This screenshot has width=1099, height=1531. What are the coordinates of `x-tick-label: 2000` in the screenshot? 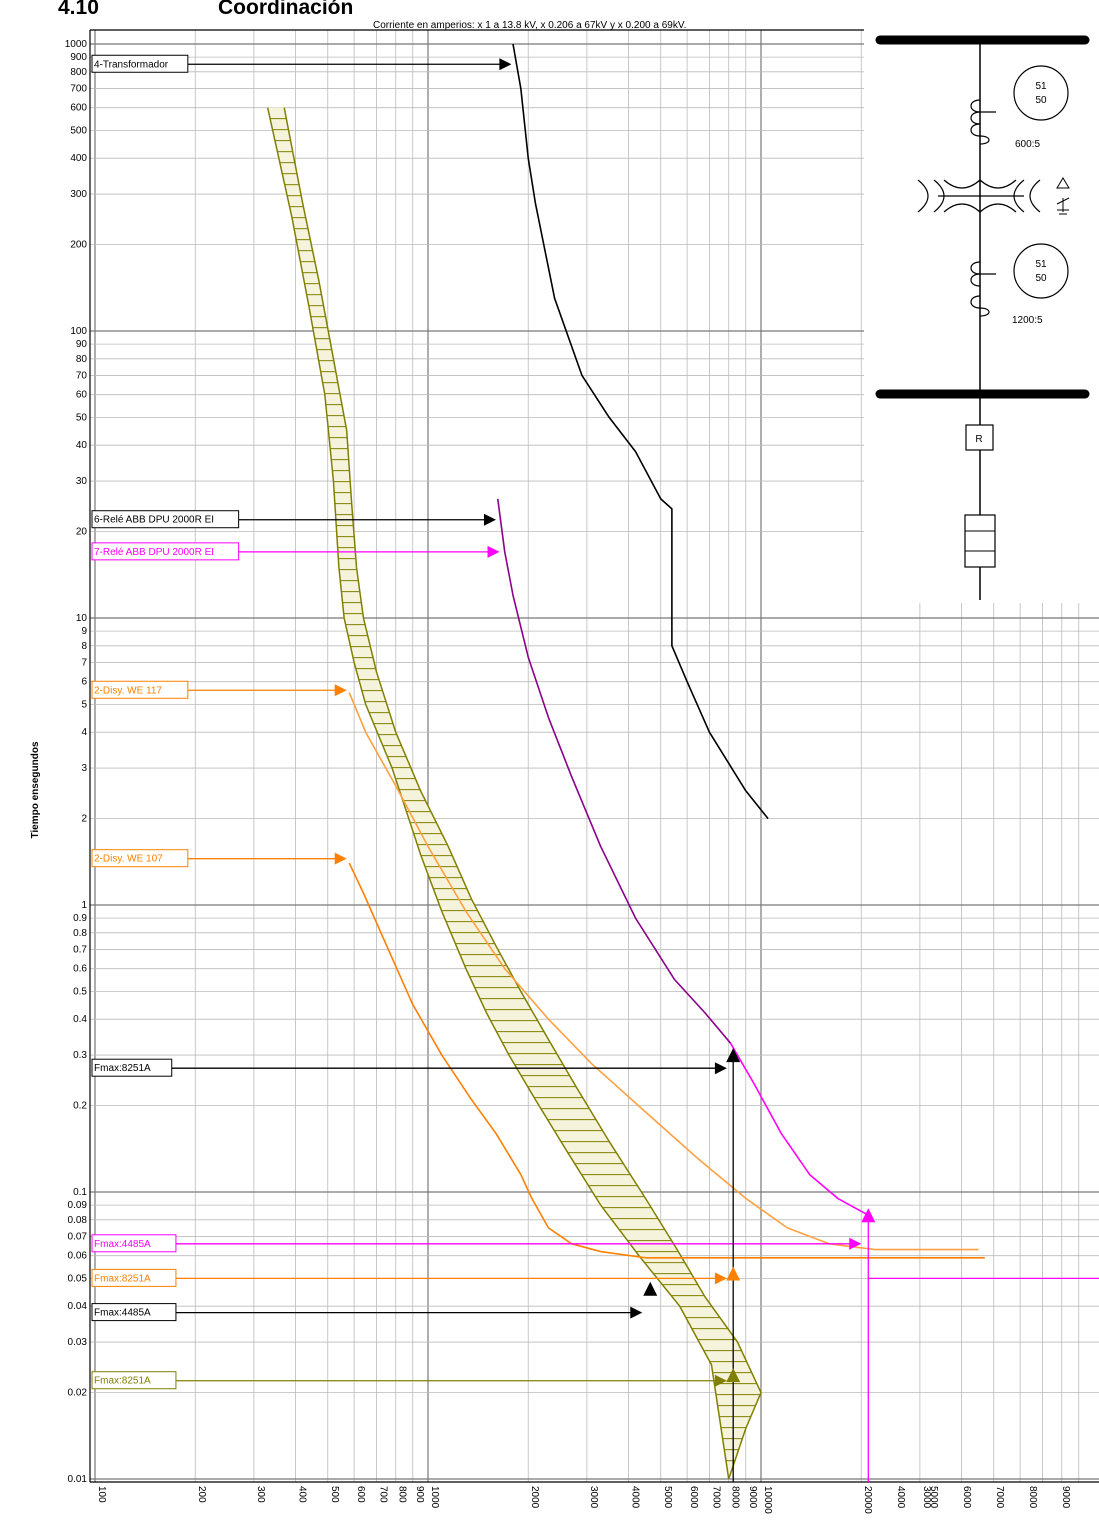 It's located at (534, 1497).